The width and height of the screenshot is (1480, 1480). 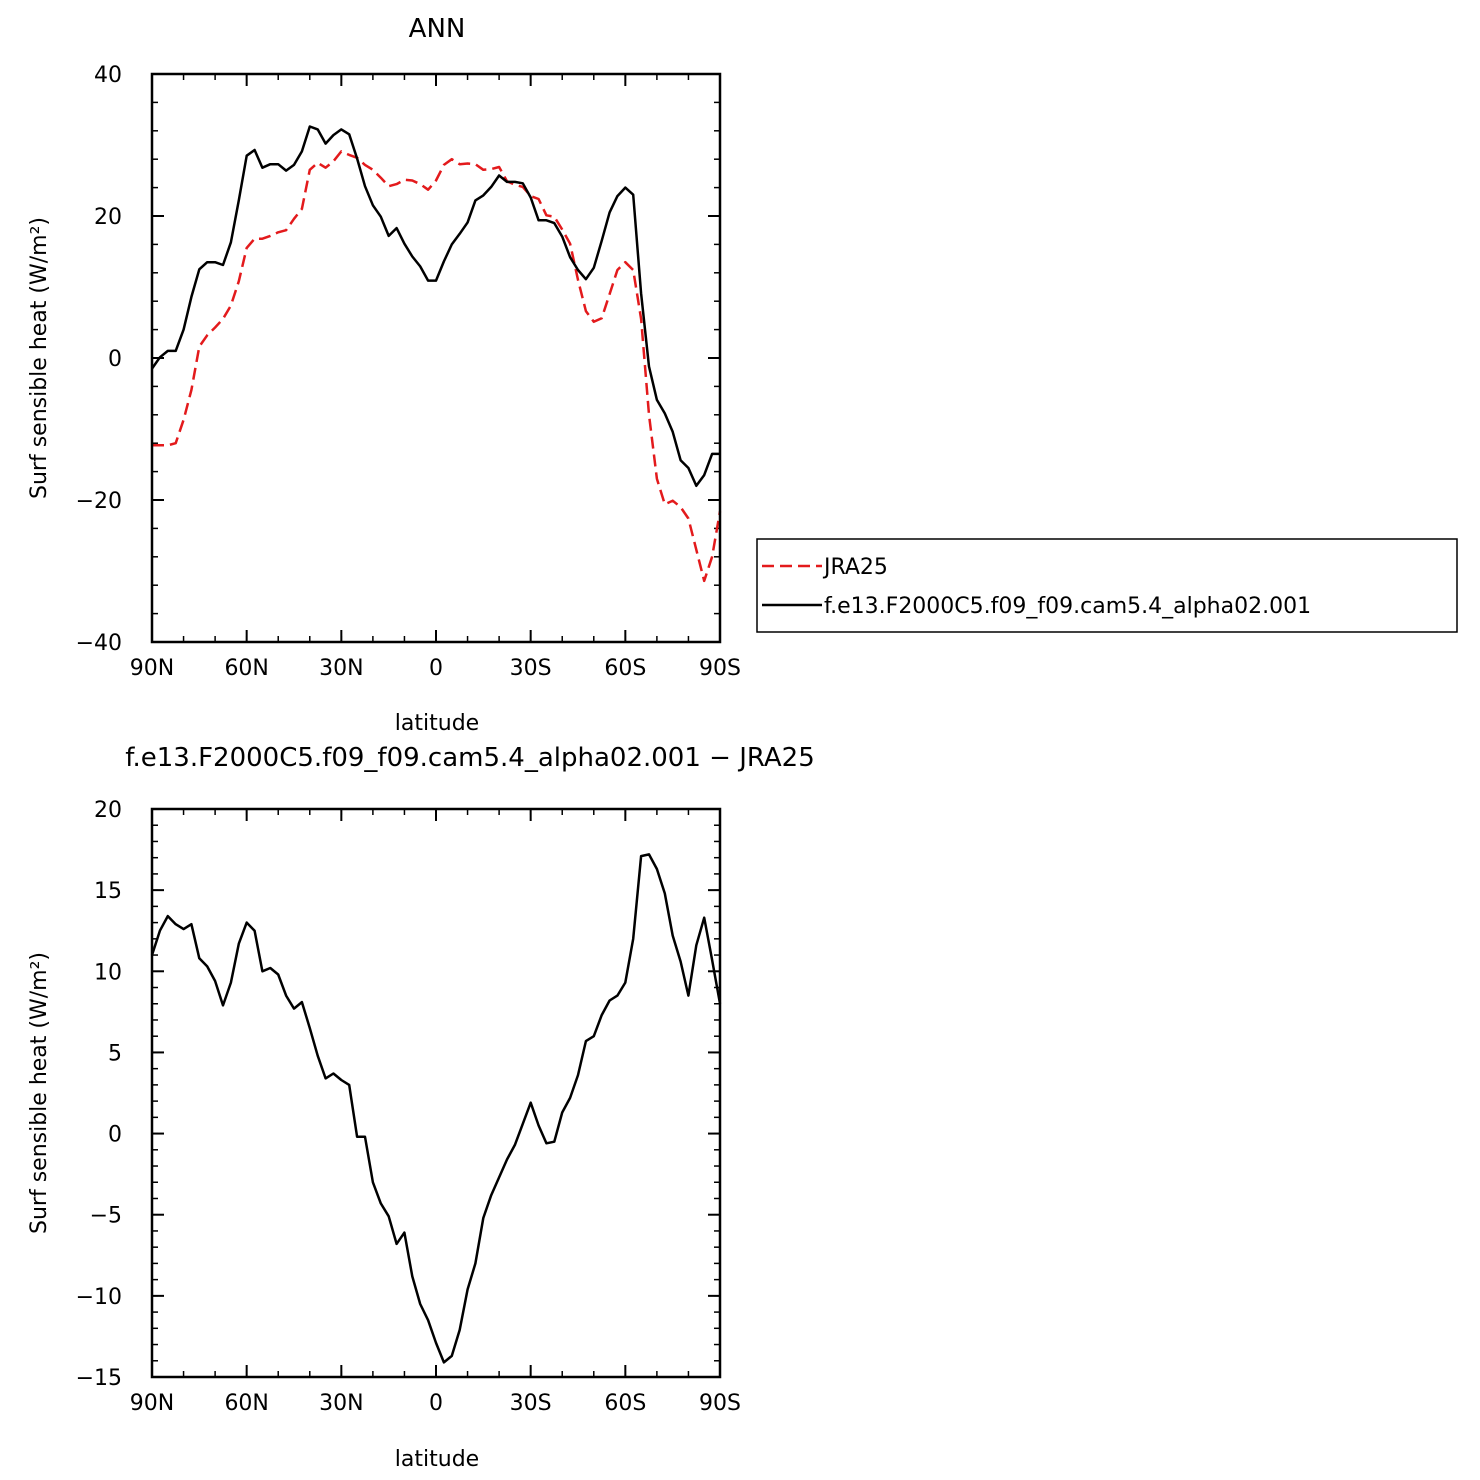 What do you see at coordinates (108, 972) in the screenshot?
I see `bottom-y-tick-label: 10` at bounding box center [108, 972].